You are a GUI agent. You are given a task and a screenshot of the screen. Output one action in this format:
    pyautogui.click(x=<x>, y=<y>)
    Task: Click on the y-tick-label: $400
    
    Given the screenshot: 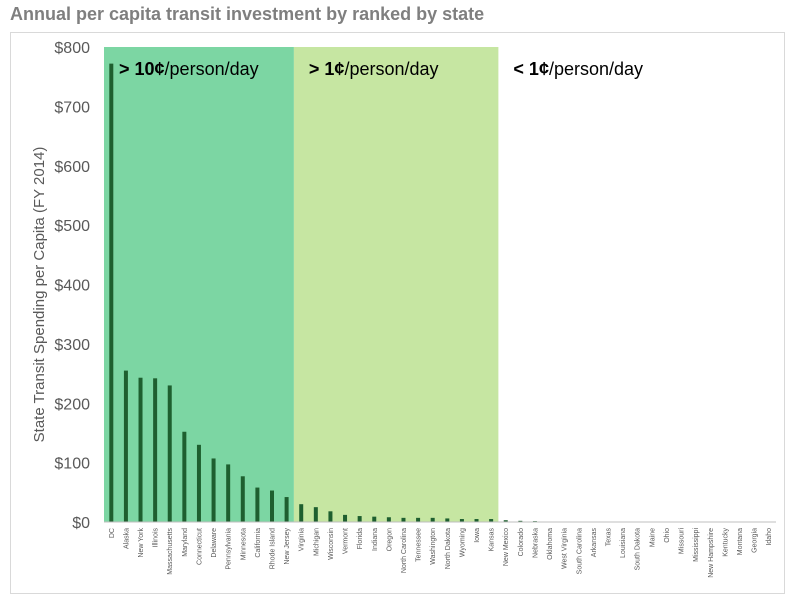 What is the action you would take?
    pyautogui.click(x=72, y=286)
    